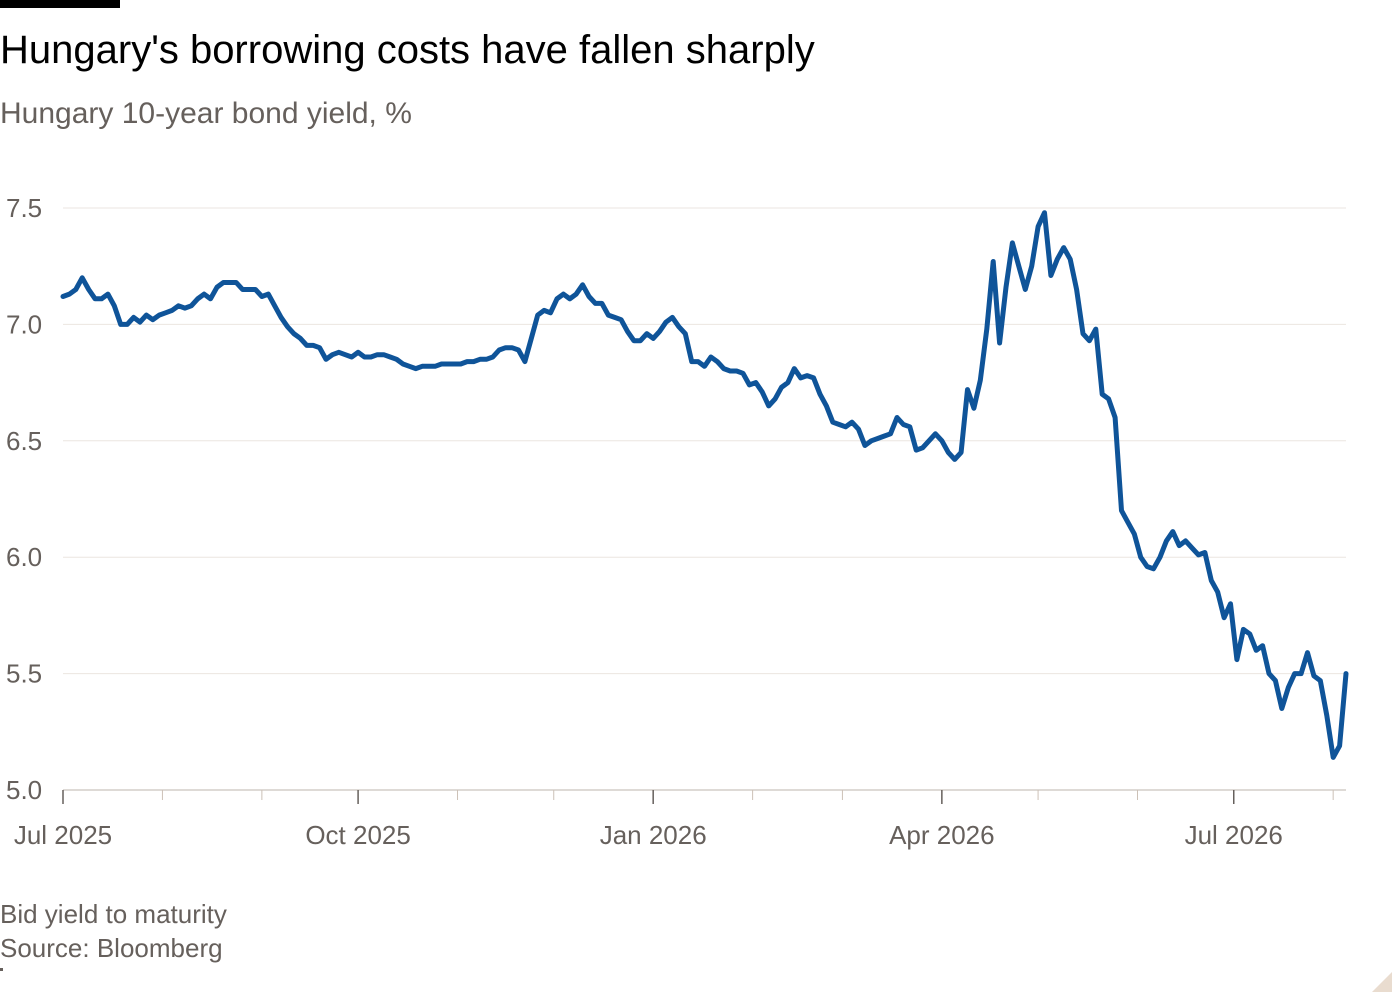  I want to click on x-tick-label: Oct 2025, so click(358, 835).